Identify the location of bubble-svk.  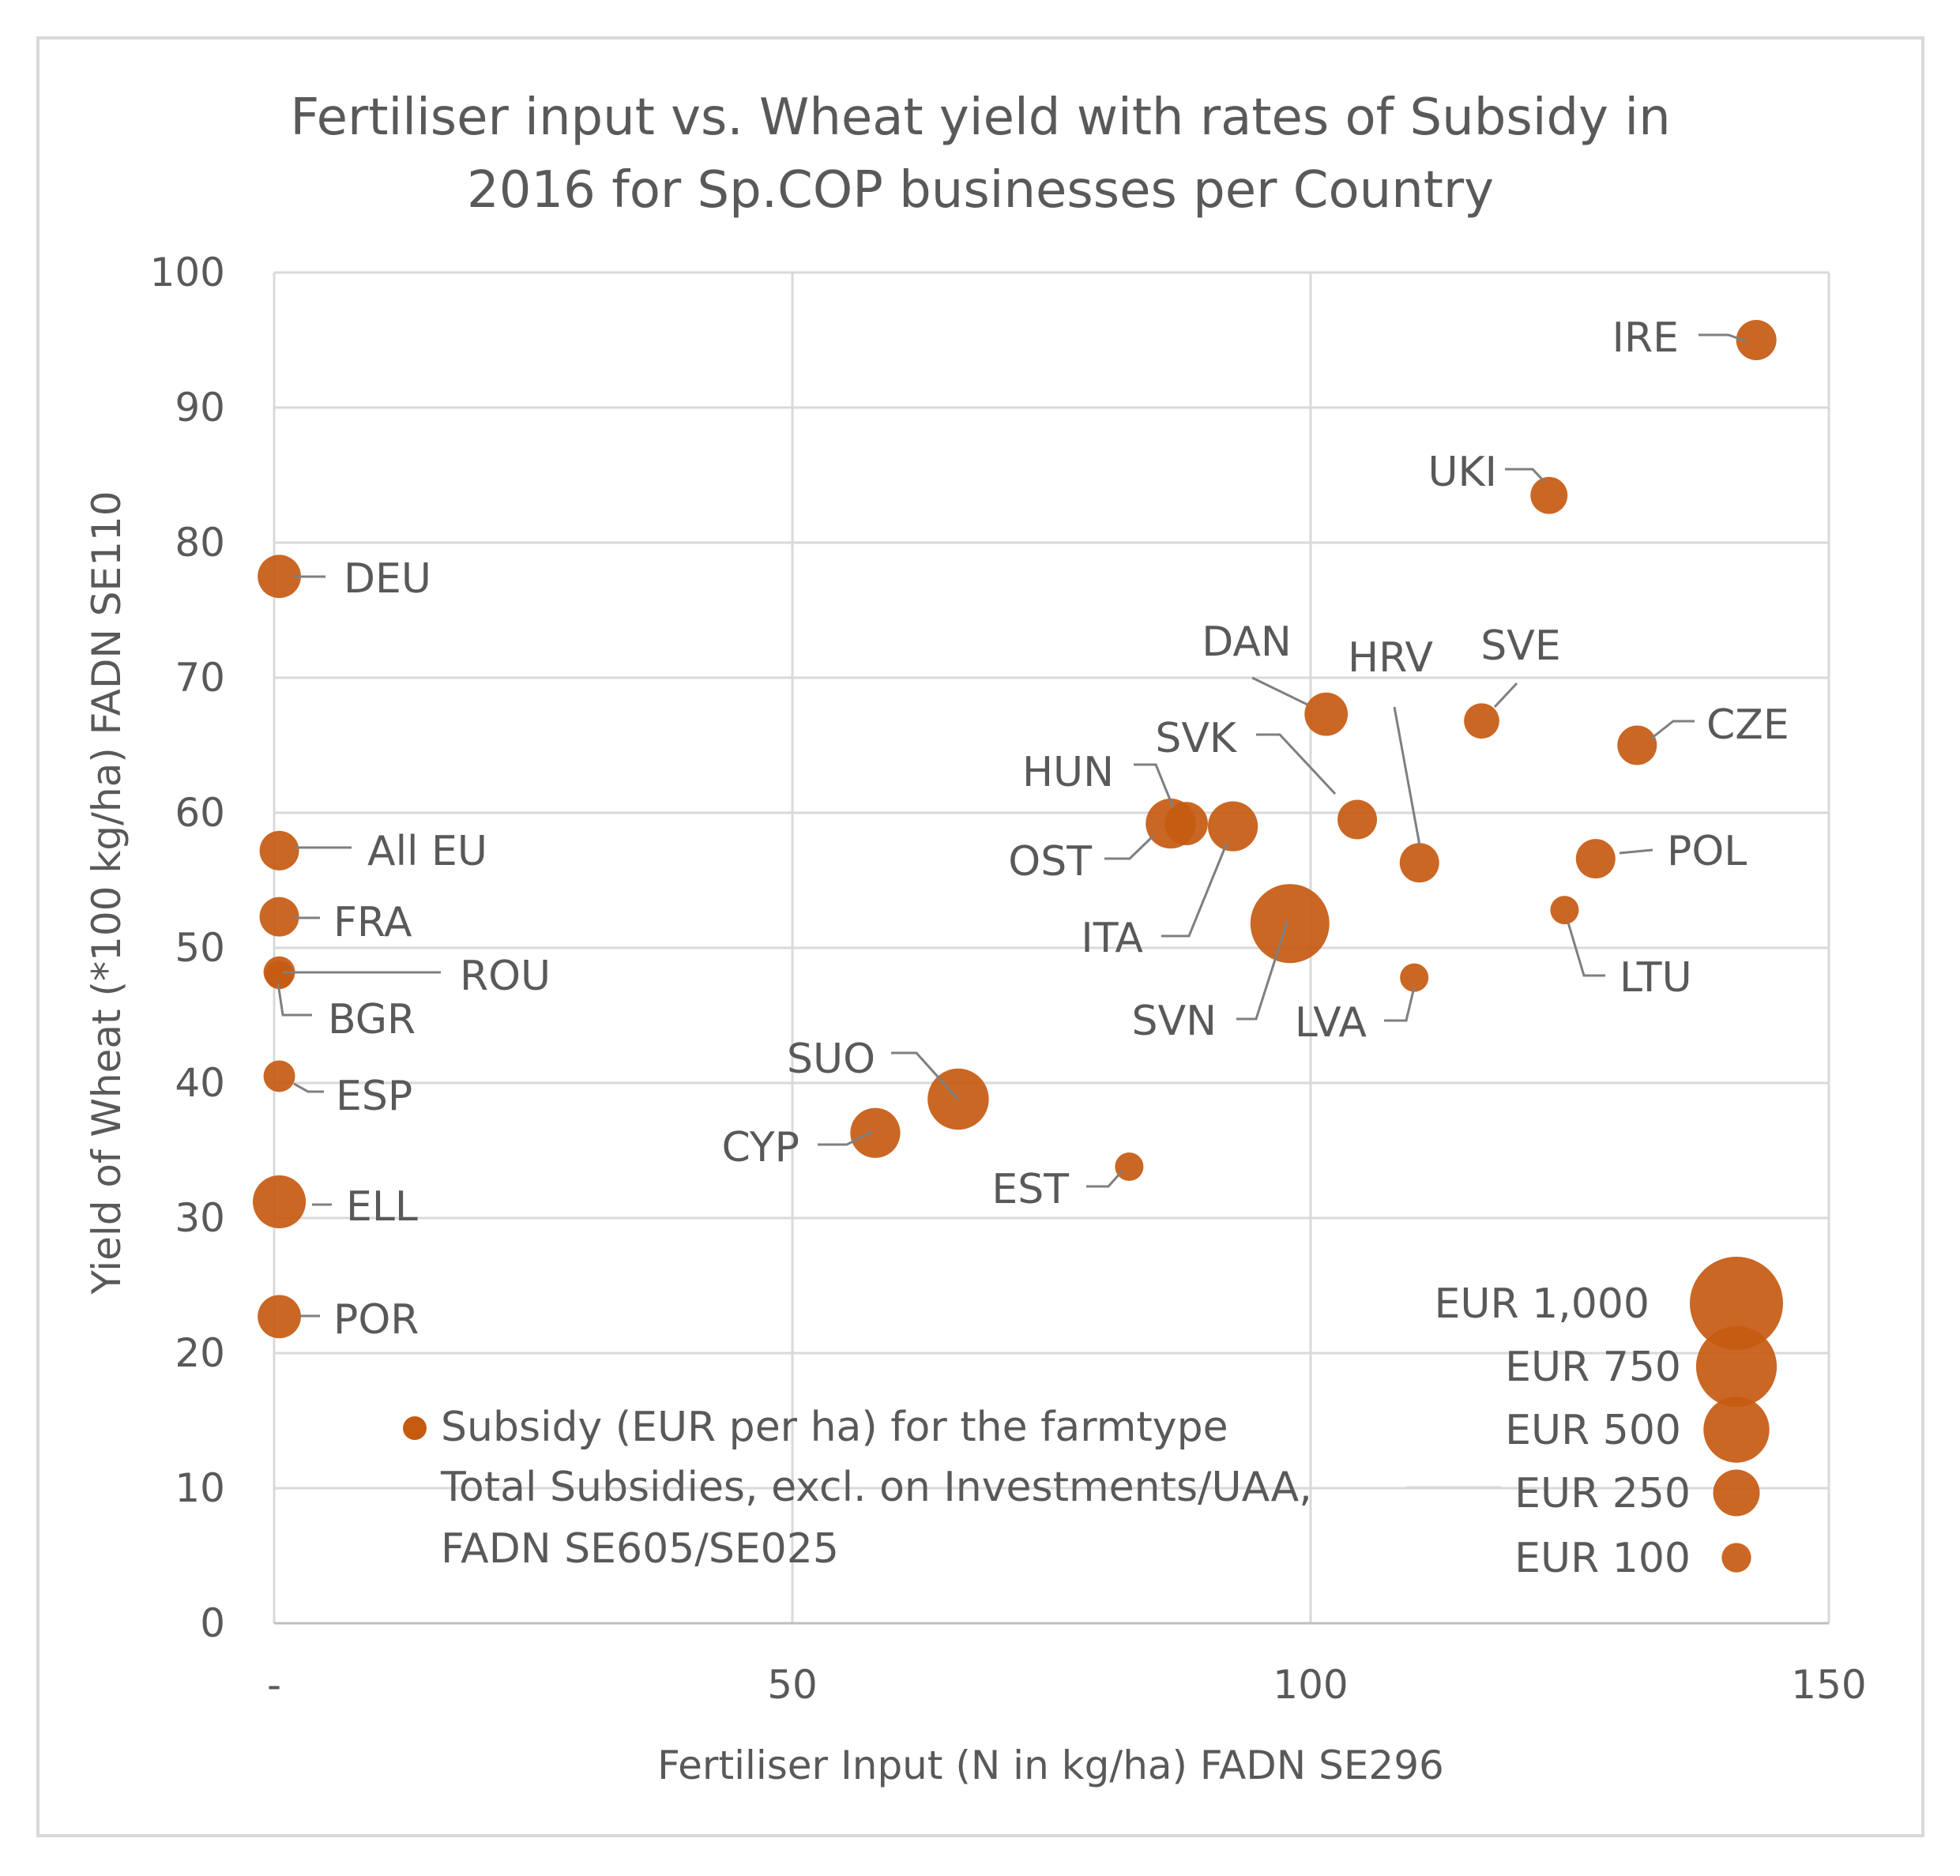
(1357, 819).